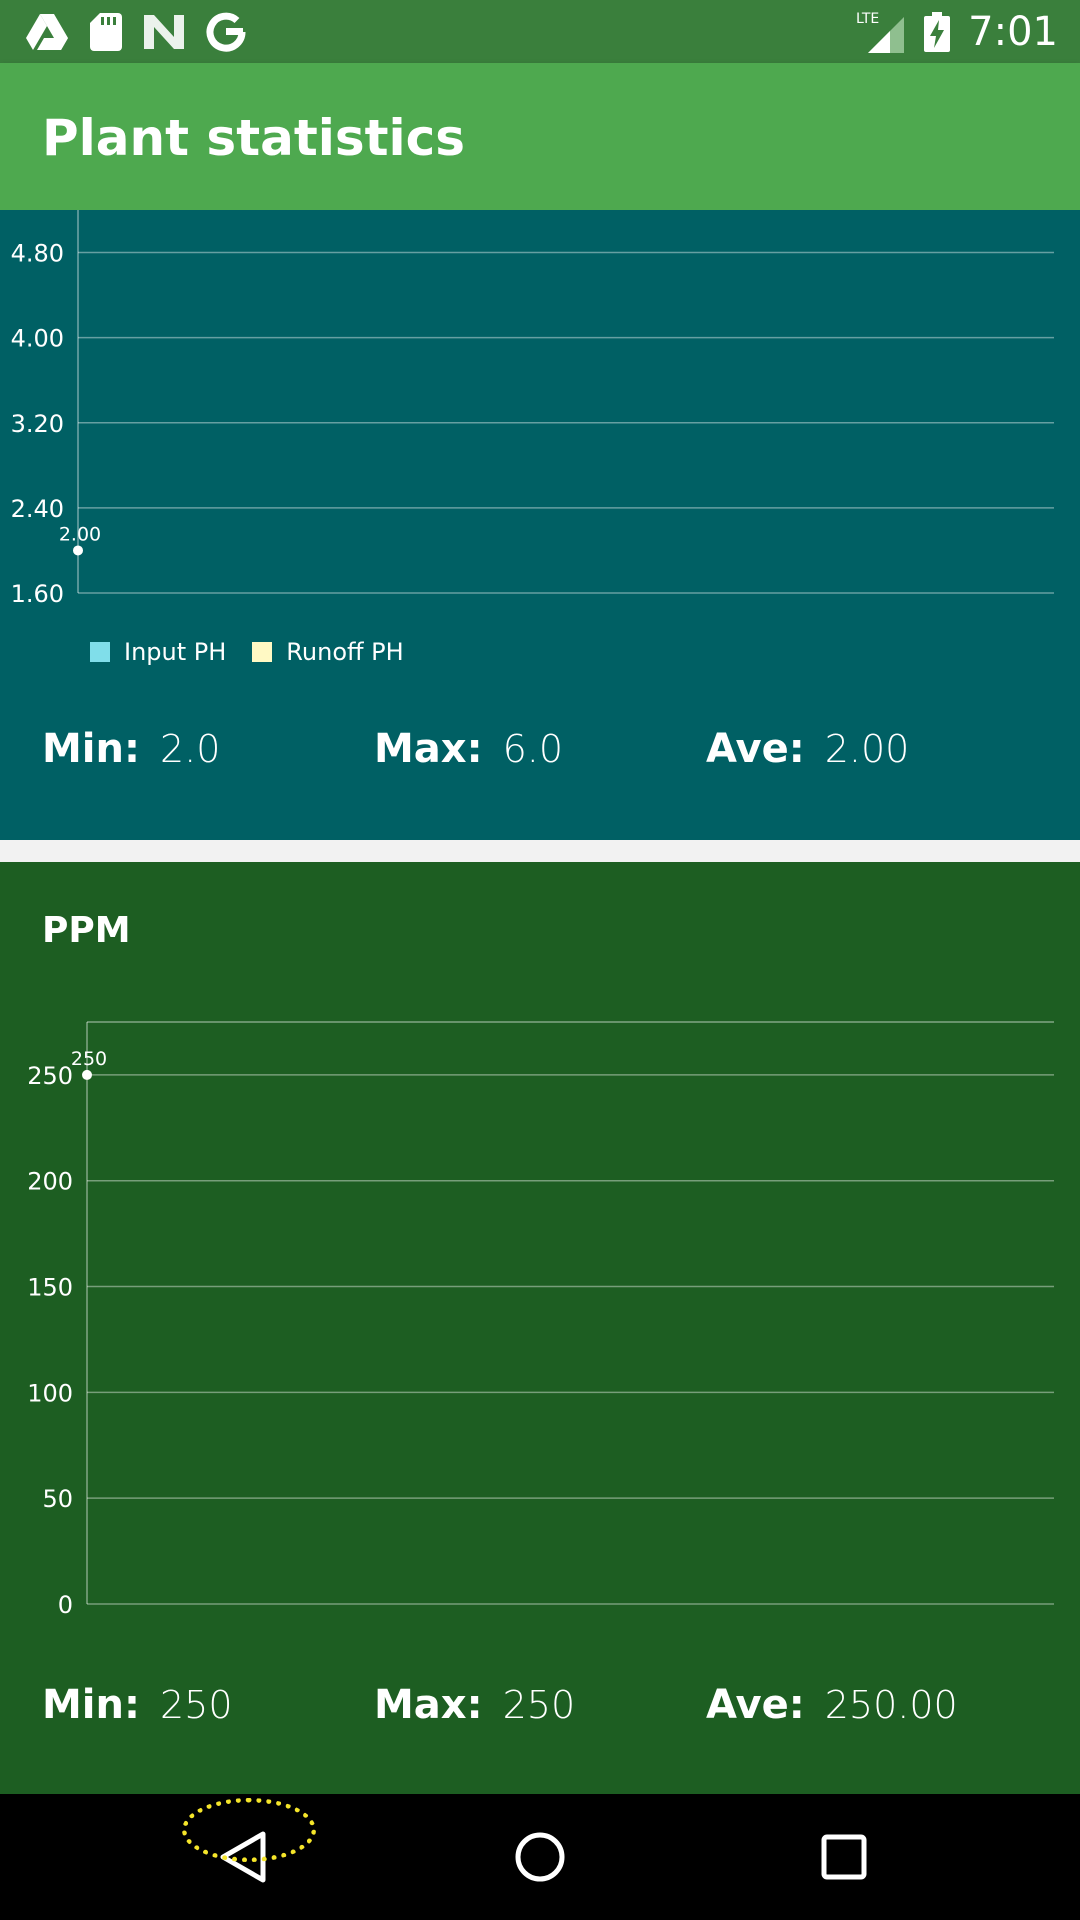 The image size is (1080, 1920). What do you see at coordinates (37, 509) in the screenshot?
I see `y-tick-label: 2.40` at bounding box center [37, 509].